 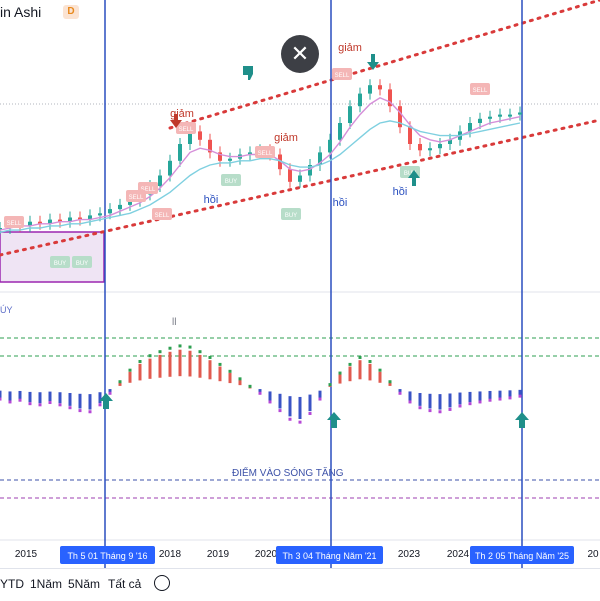 What do you see at coordinates (46, 584) in the screenshot?
I see `range-1y: 1Năm` at bounding box center [46, 584].